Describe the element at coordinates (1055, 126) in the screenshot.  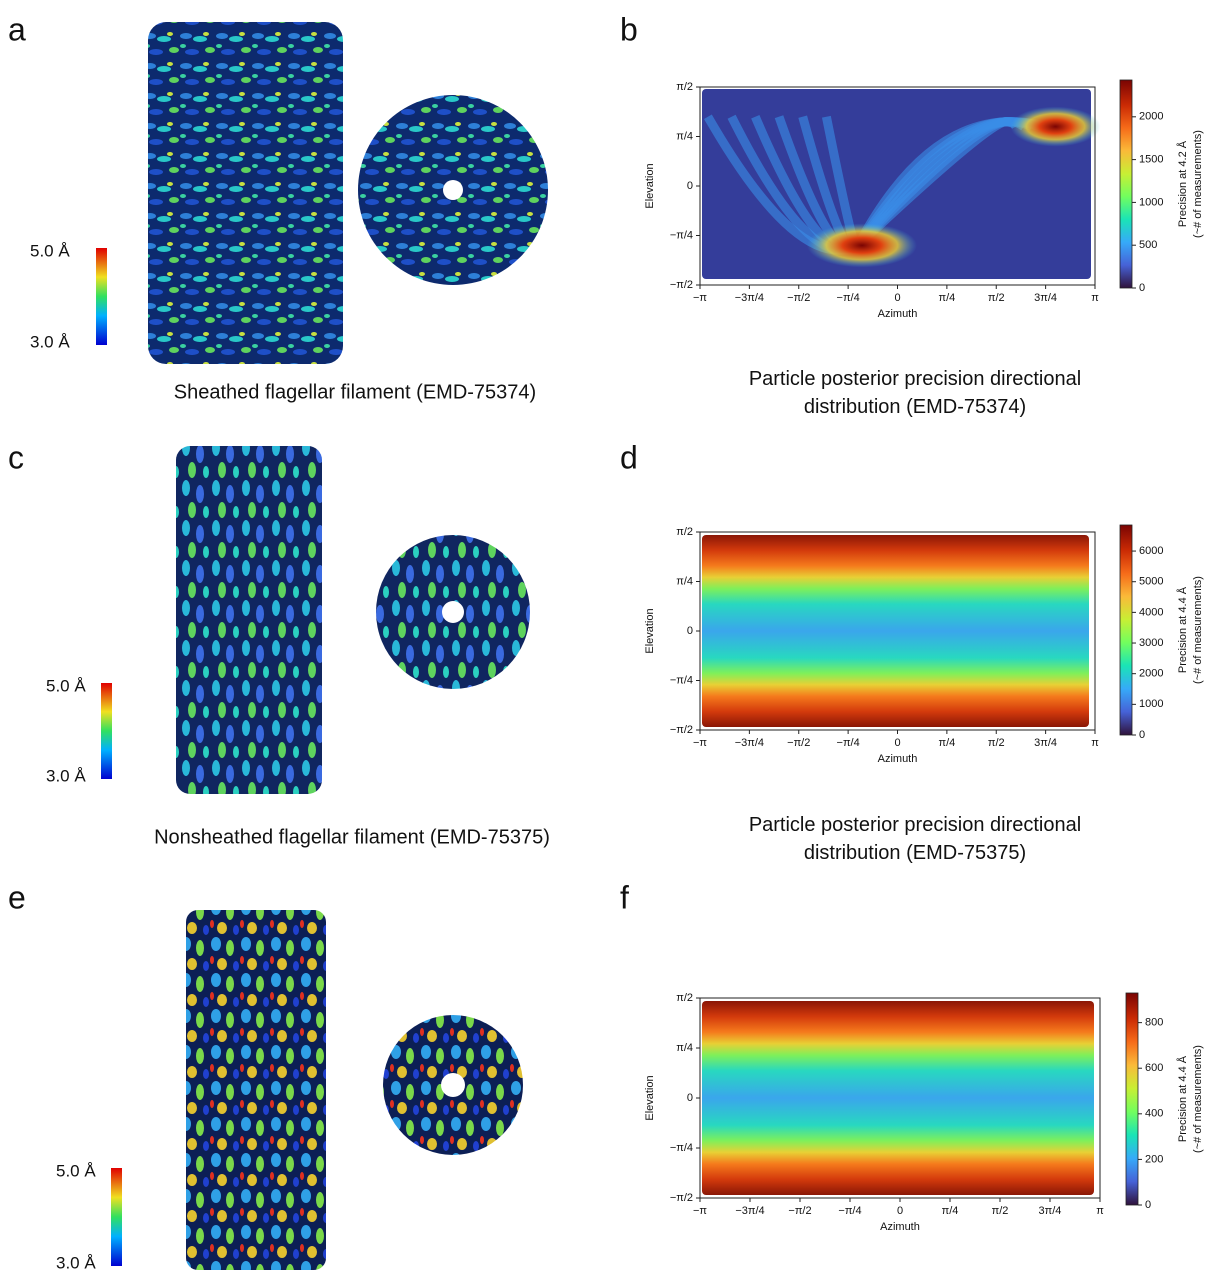
I see `heatmap-peak` at that location.